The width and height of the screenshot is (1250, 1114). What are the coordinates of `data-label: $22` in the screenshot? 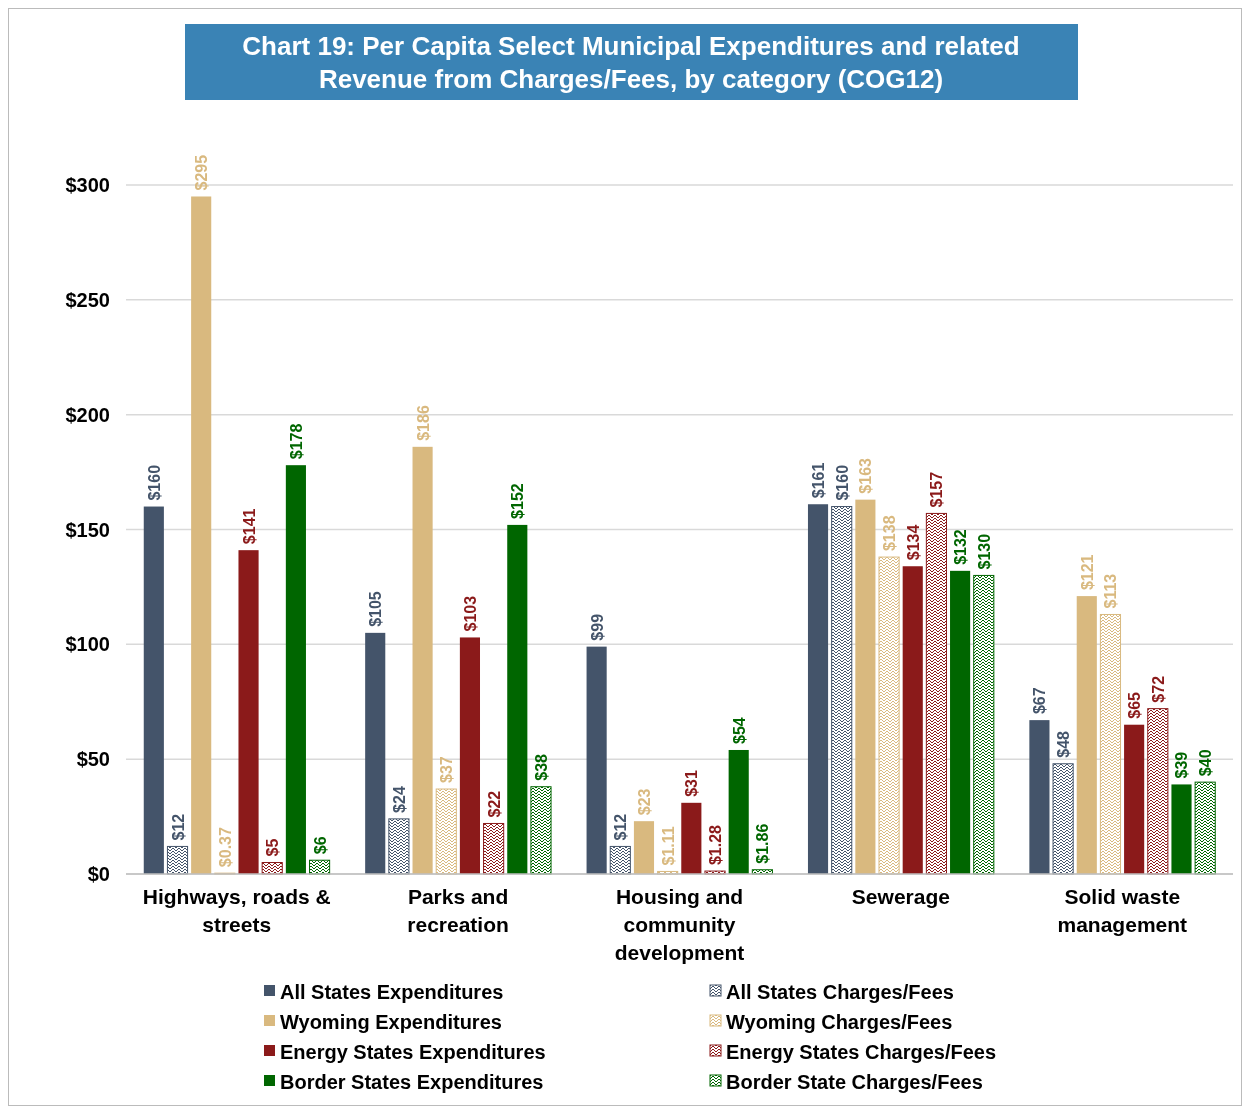 It's located at (494, 804).